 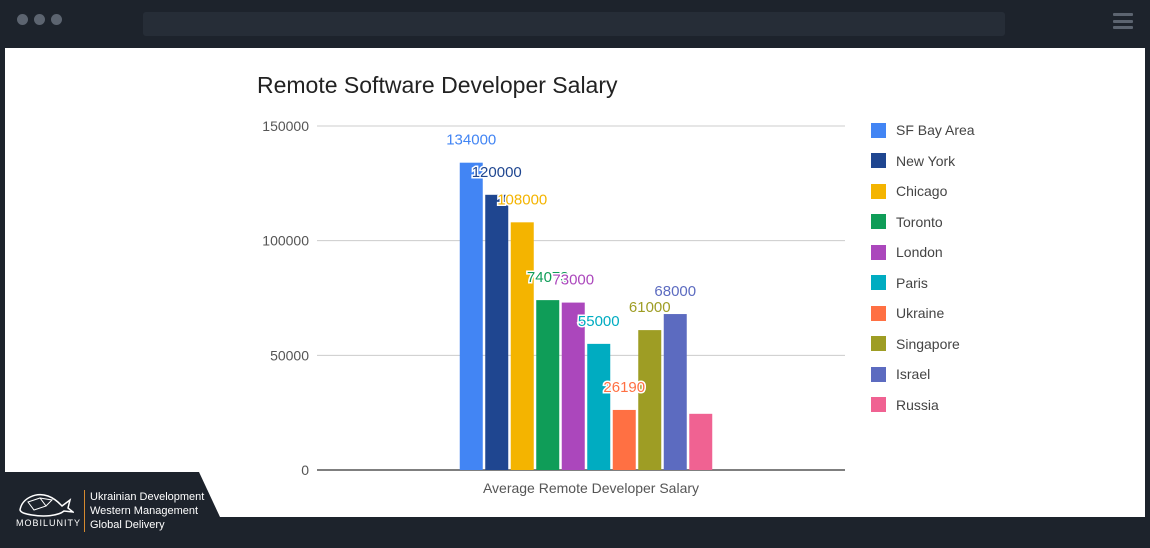 I want to click on logo-text: MOBILUNITY, so click(x=49, y=523).